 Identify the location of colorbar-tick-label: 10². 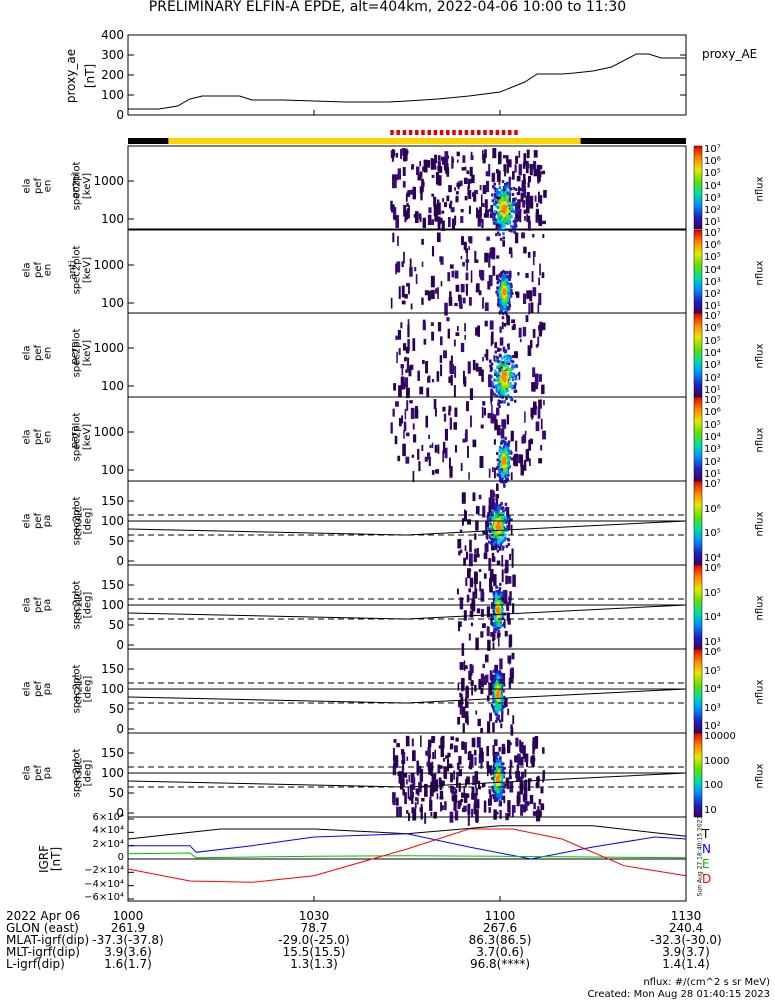
(712, 294).